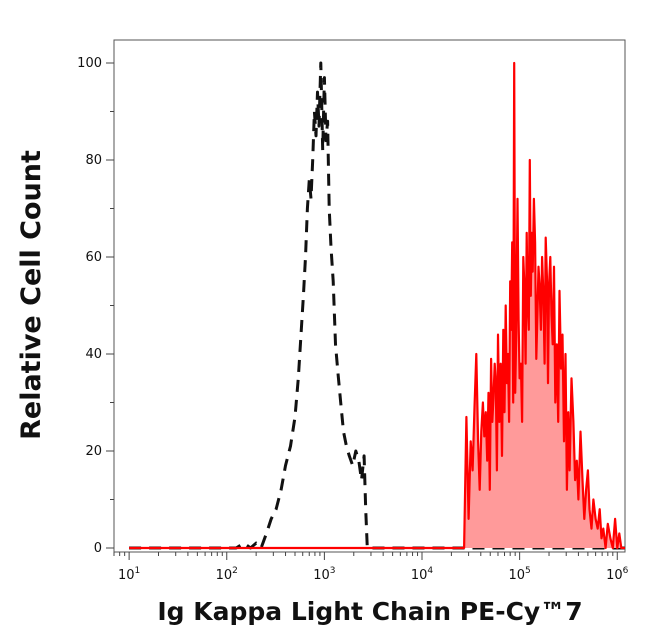 The height and width of the screenshot is (641, 646). I want to click on y-tick-label-5: 100, so click(89, 63).